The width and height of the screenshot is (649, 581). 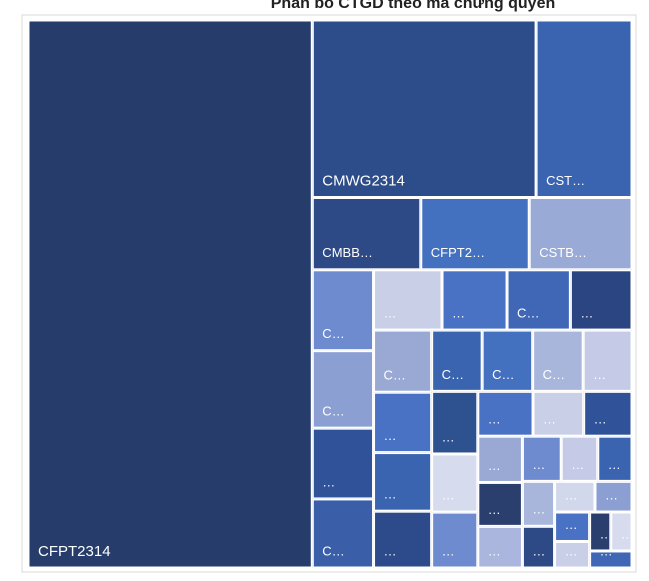 What do you see at coordinates (74, 551) in the screenshot?
I see `tile-label: CFPT2314` at bounding box center [74, 551].